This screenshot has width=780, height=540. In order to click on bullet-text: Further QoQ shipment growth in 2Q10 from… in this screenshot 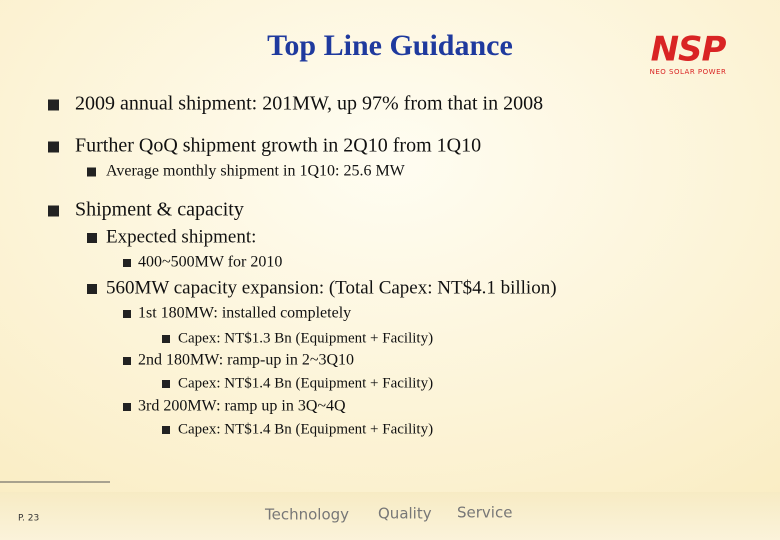, I will do `click(278, 146)`.